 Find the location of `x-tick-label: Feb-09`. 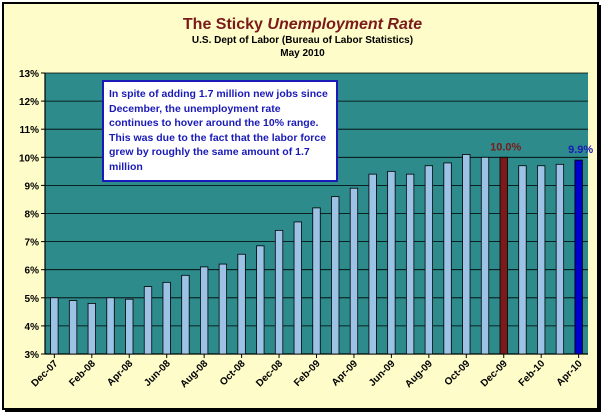

x-tick-label: Feb-09 is located at coordinates (307, 373).